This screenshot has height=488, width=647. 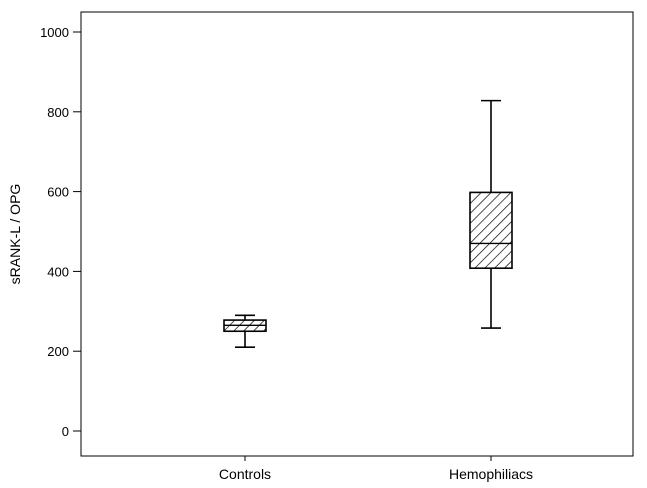 I want to click on box-hemophiliacs, so click(x=491, y=214).